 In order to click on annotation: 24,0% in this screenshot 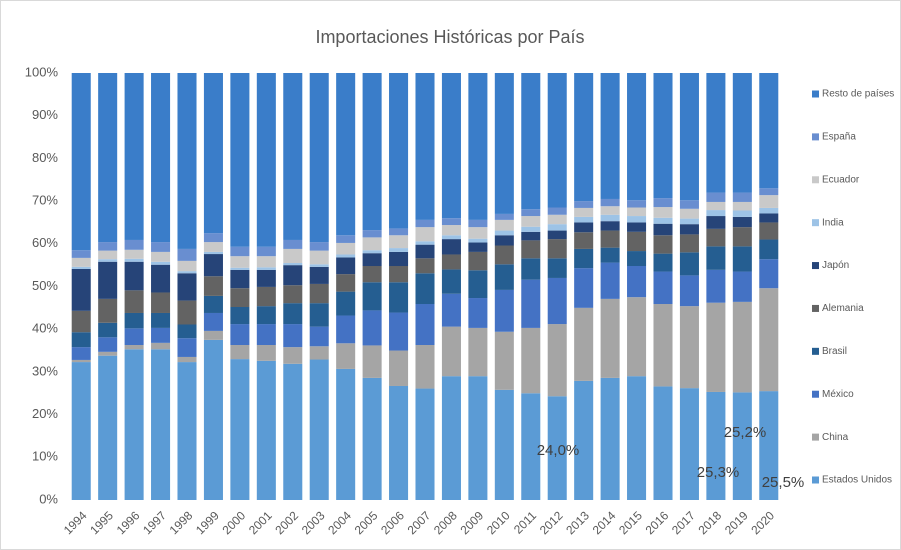, I will do `click(558, 450)`.